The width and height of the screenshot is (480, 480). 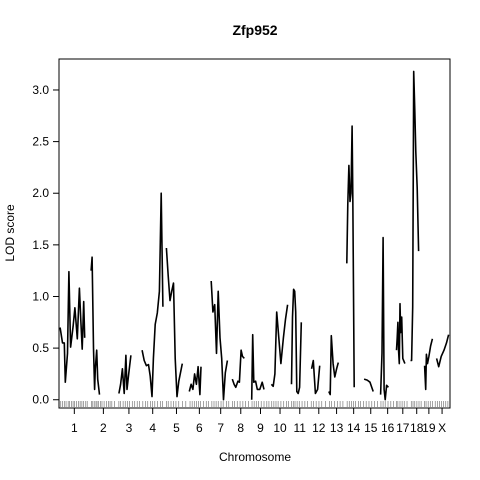 What do you see at coordinates (40, 142) in the screenshot?
I see `y-tick-label: 2.5` at bounding box center [40, 142].